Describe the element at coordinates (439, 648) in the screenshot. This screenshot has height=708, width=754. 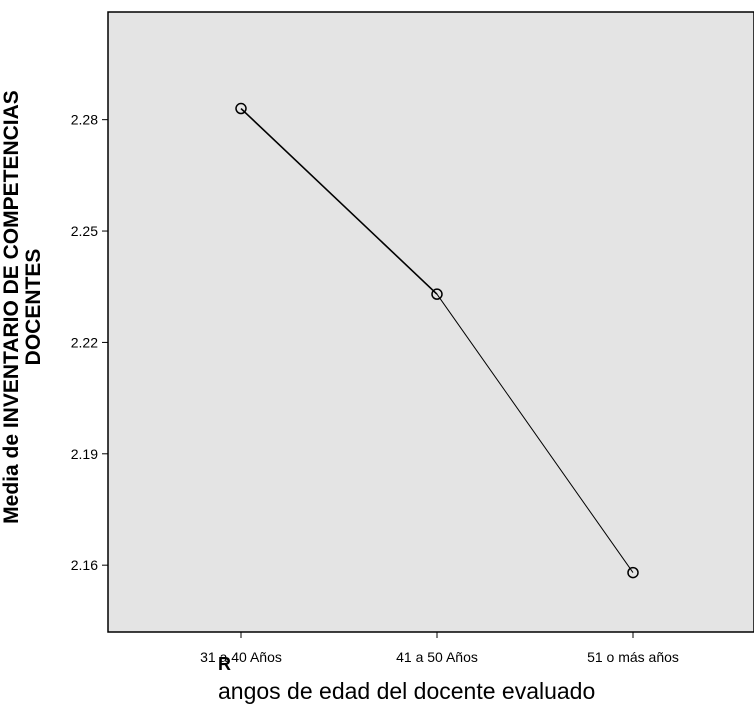
I see `x-axis: 31 a 40 Años 41 a 50 Años 51 o más años` at that location.